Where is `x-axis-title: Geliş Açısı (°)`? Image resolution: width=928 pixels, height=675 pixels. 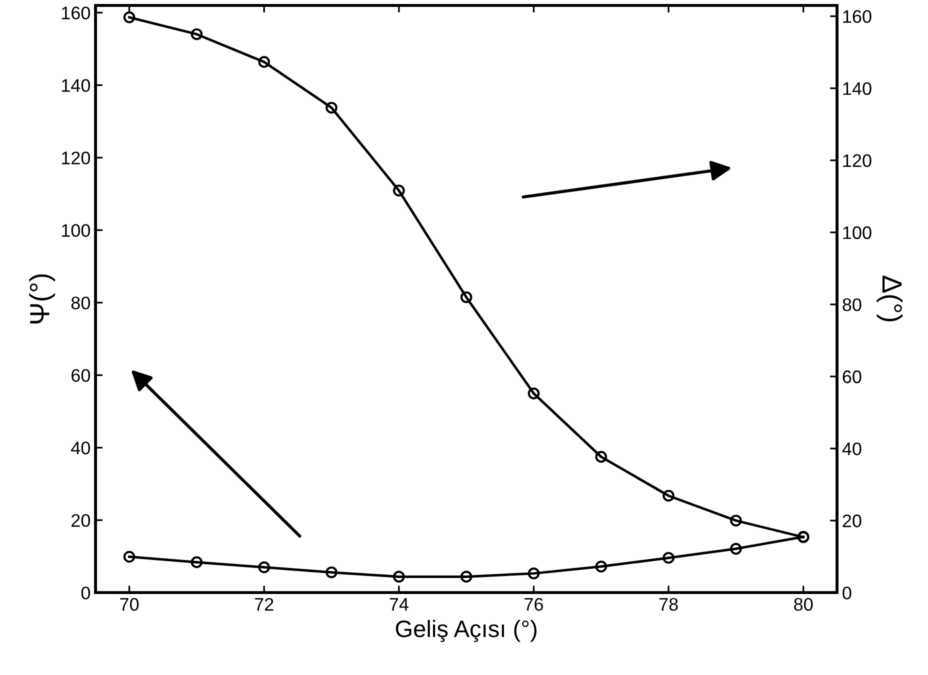 x-axis-title: Geliş Açısı (°) is located at coordinates (466, 631).